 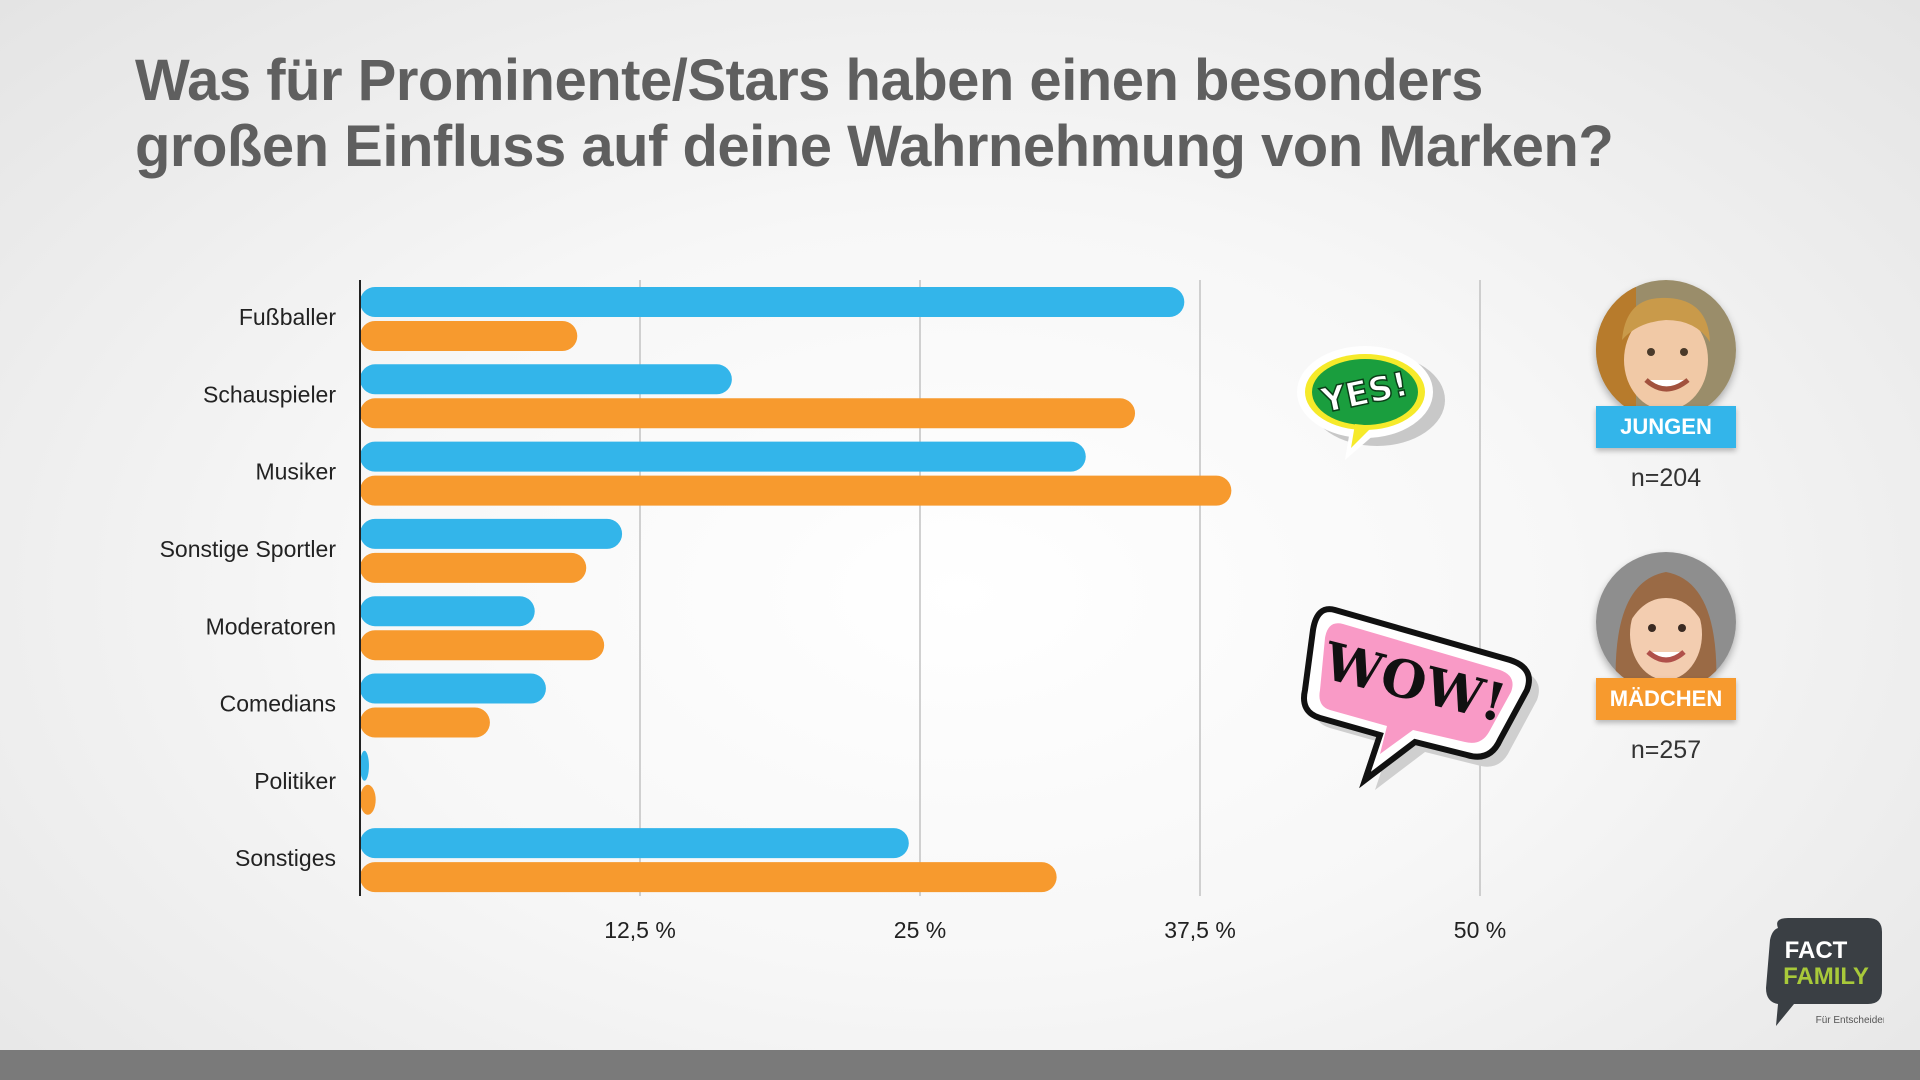 What do you see at coordinates (640, 930) in the screenshot?
I see `x-tick-label: 12,5 %` at bounding box center [640, 930].